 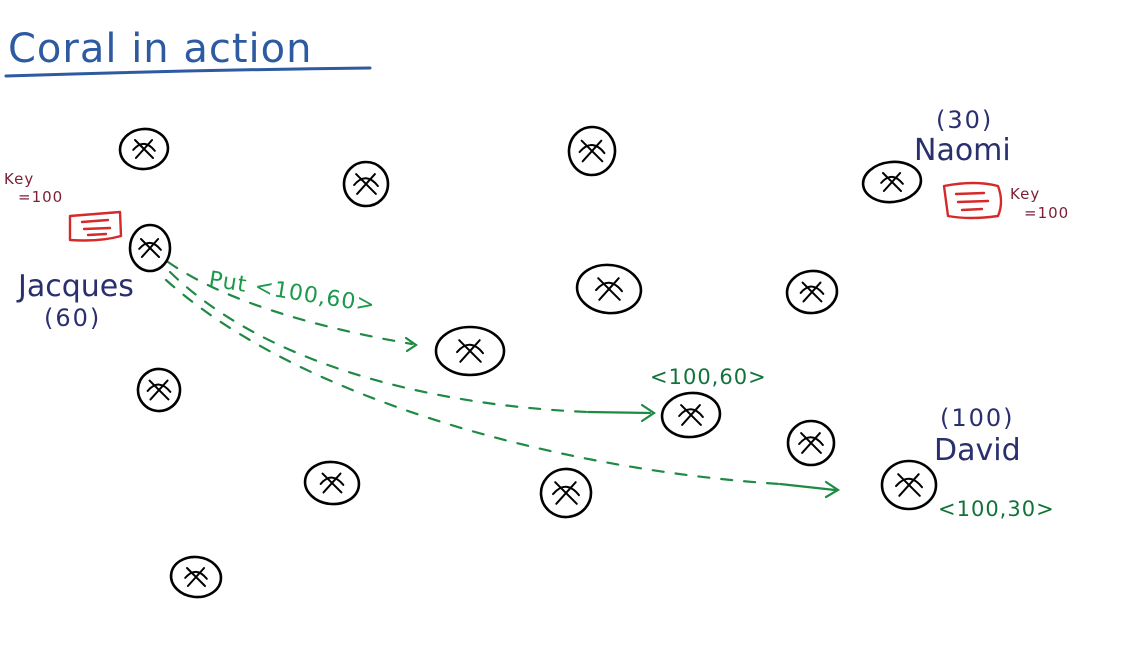 I want to click on route-middle-arrow-shaft, so click(x=619, y=412).